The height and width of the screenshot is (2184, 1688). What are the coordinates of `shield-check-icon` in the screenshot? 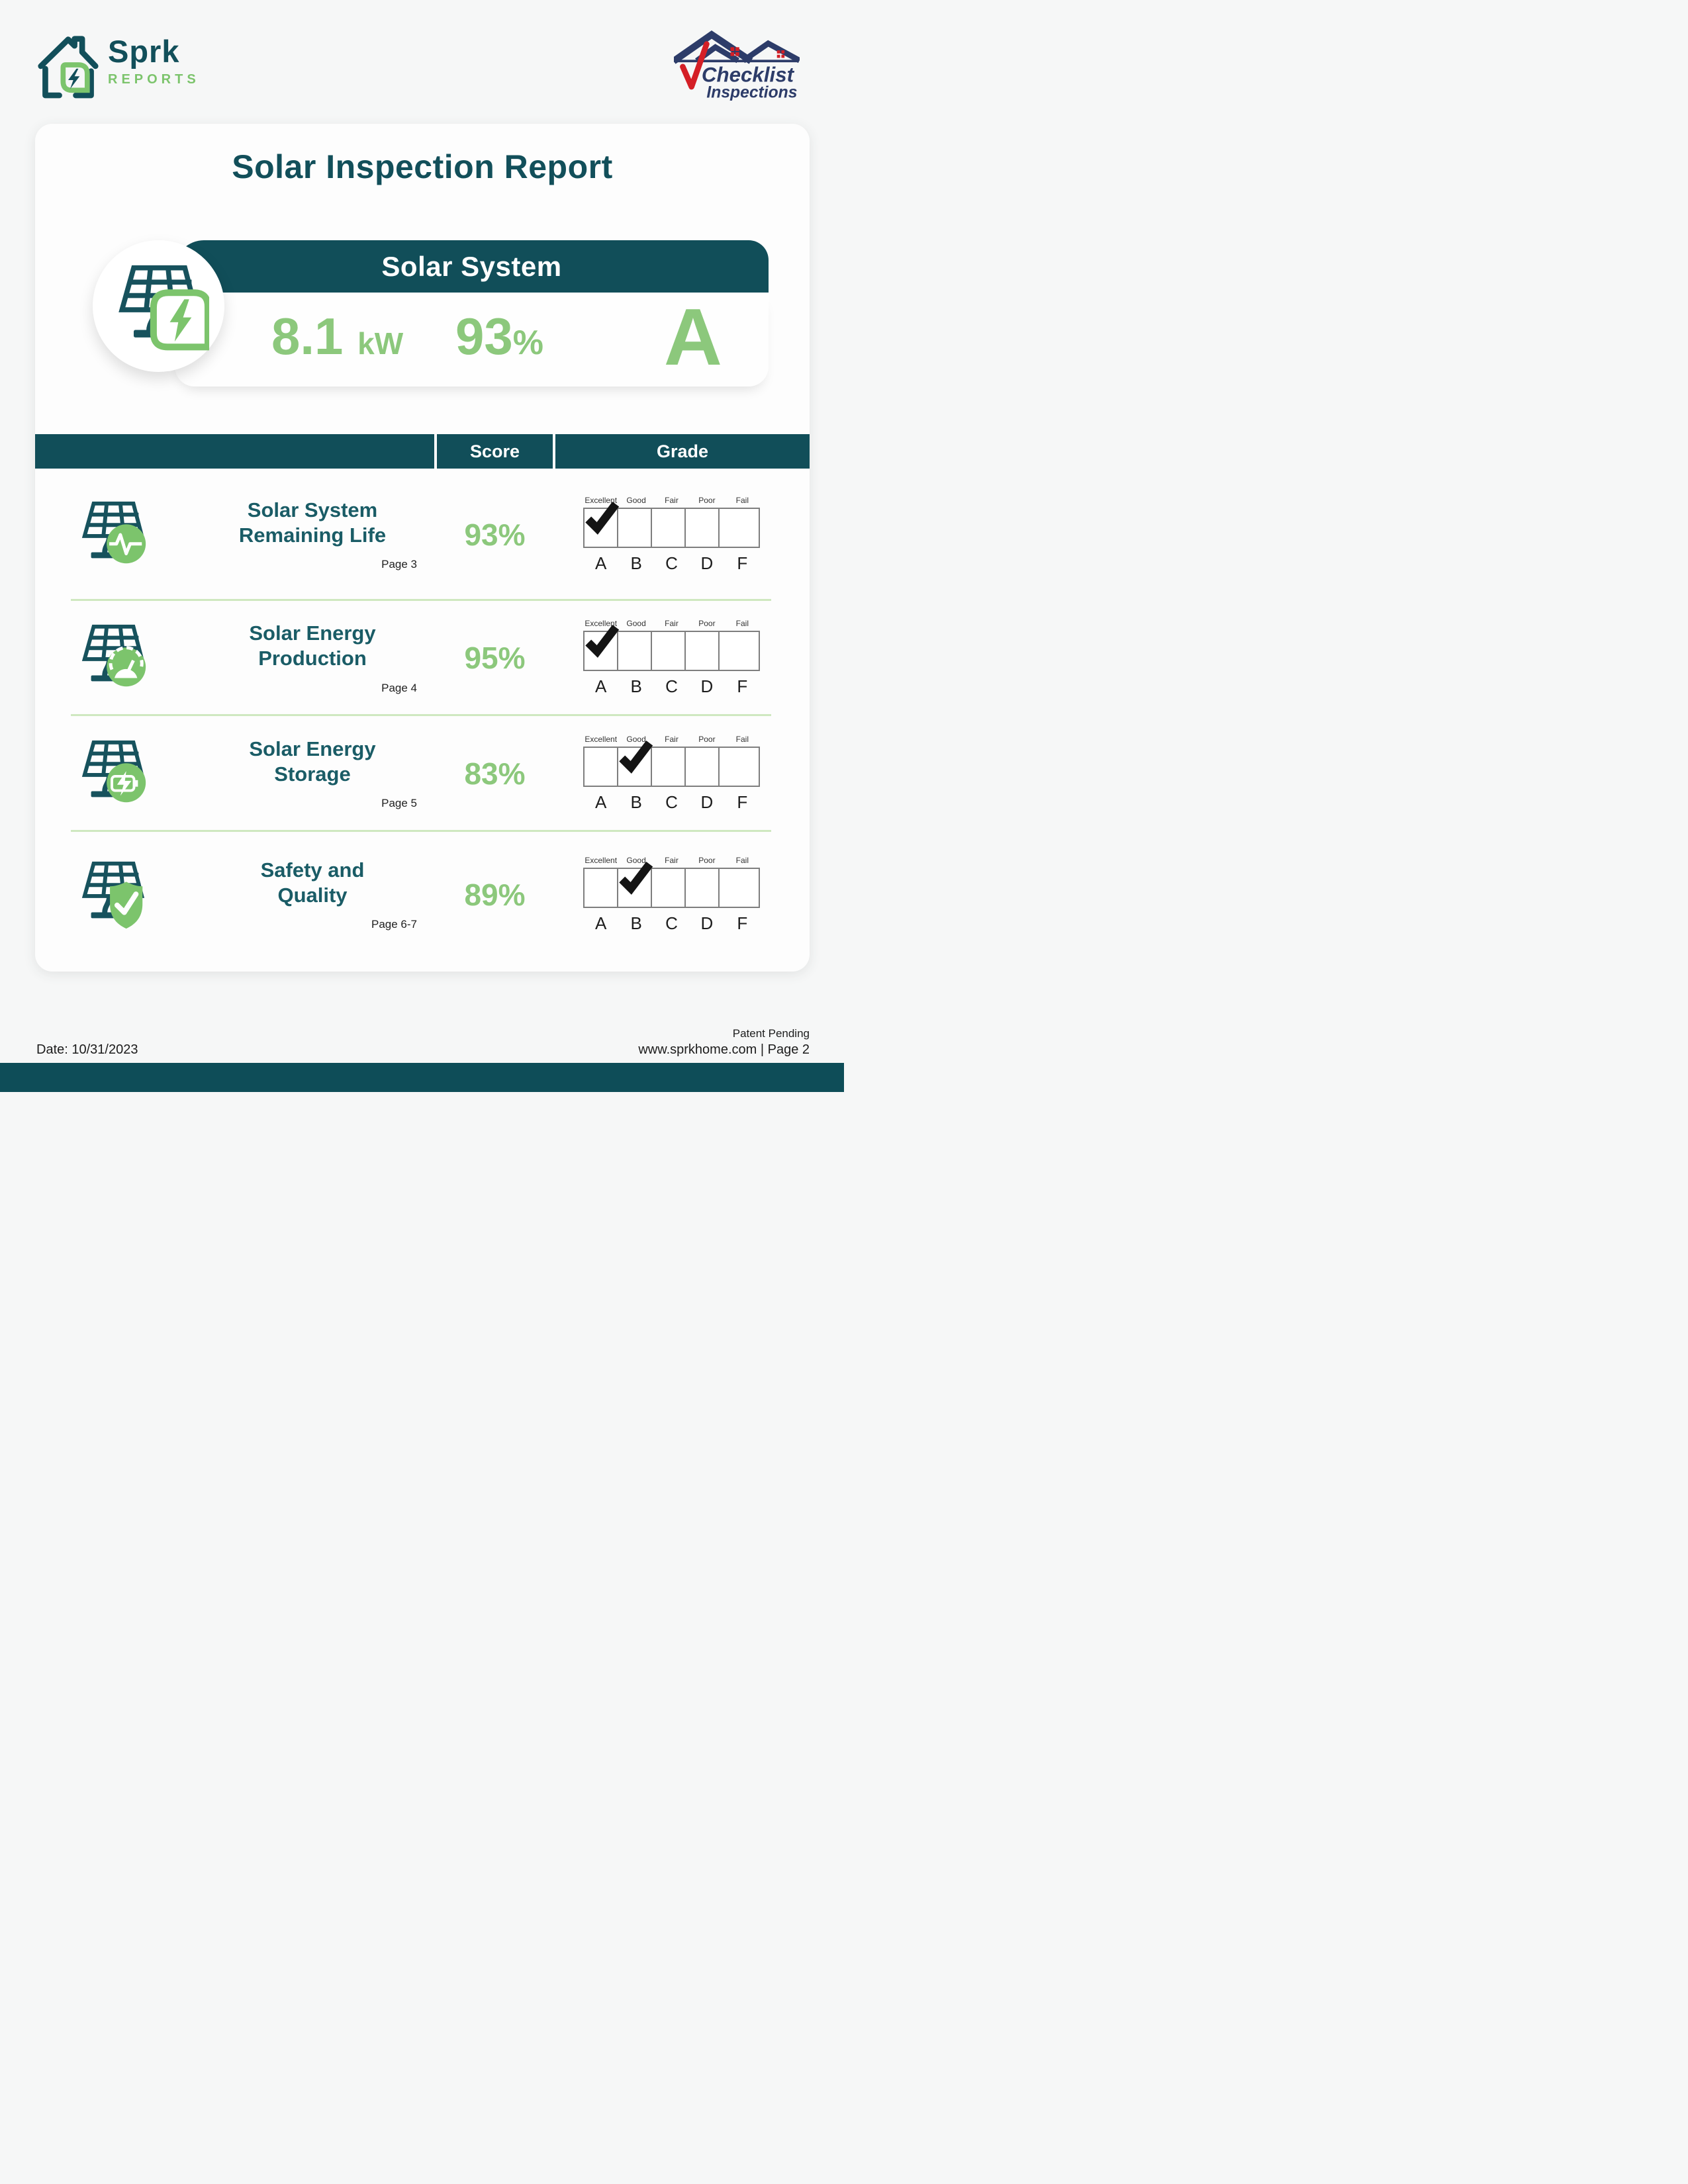 It's located at (125, 905).